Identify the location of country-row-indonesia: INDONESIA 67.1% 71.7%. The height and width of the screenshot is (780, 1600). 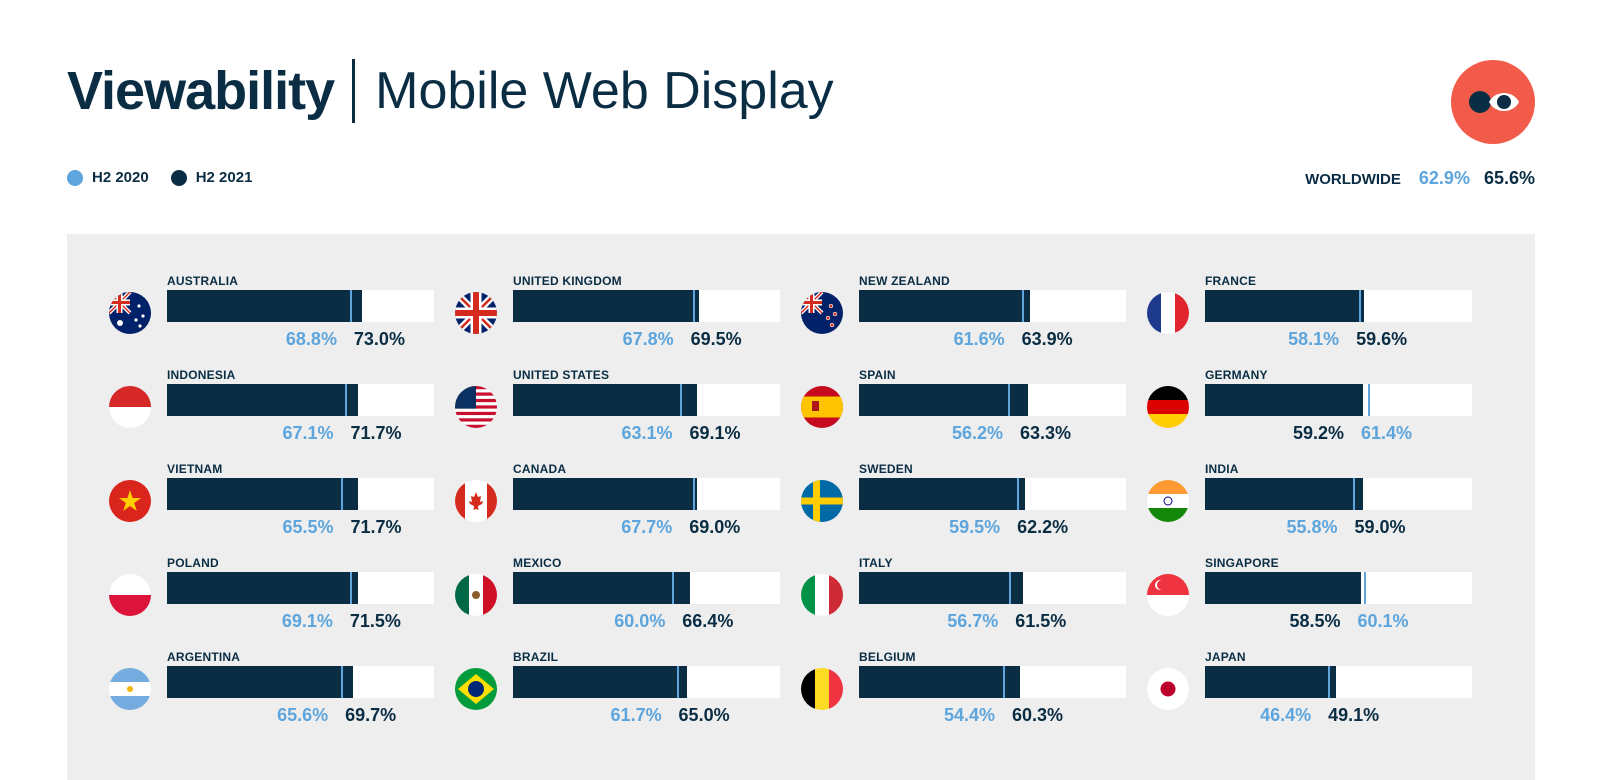
(250, 412).